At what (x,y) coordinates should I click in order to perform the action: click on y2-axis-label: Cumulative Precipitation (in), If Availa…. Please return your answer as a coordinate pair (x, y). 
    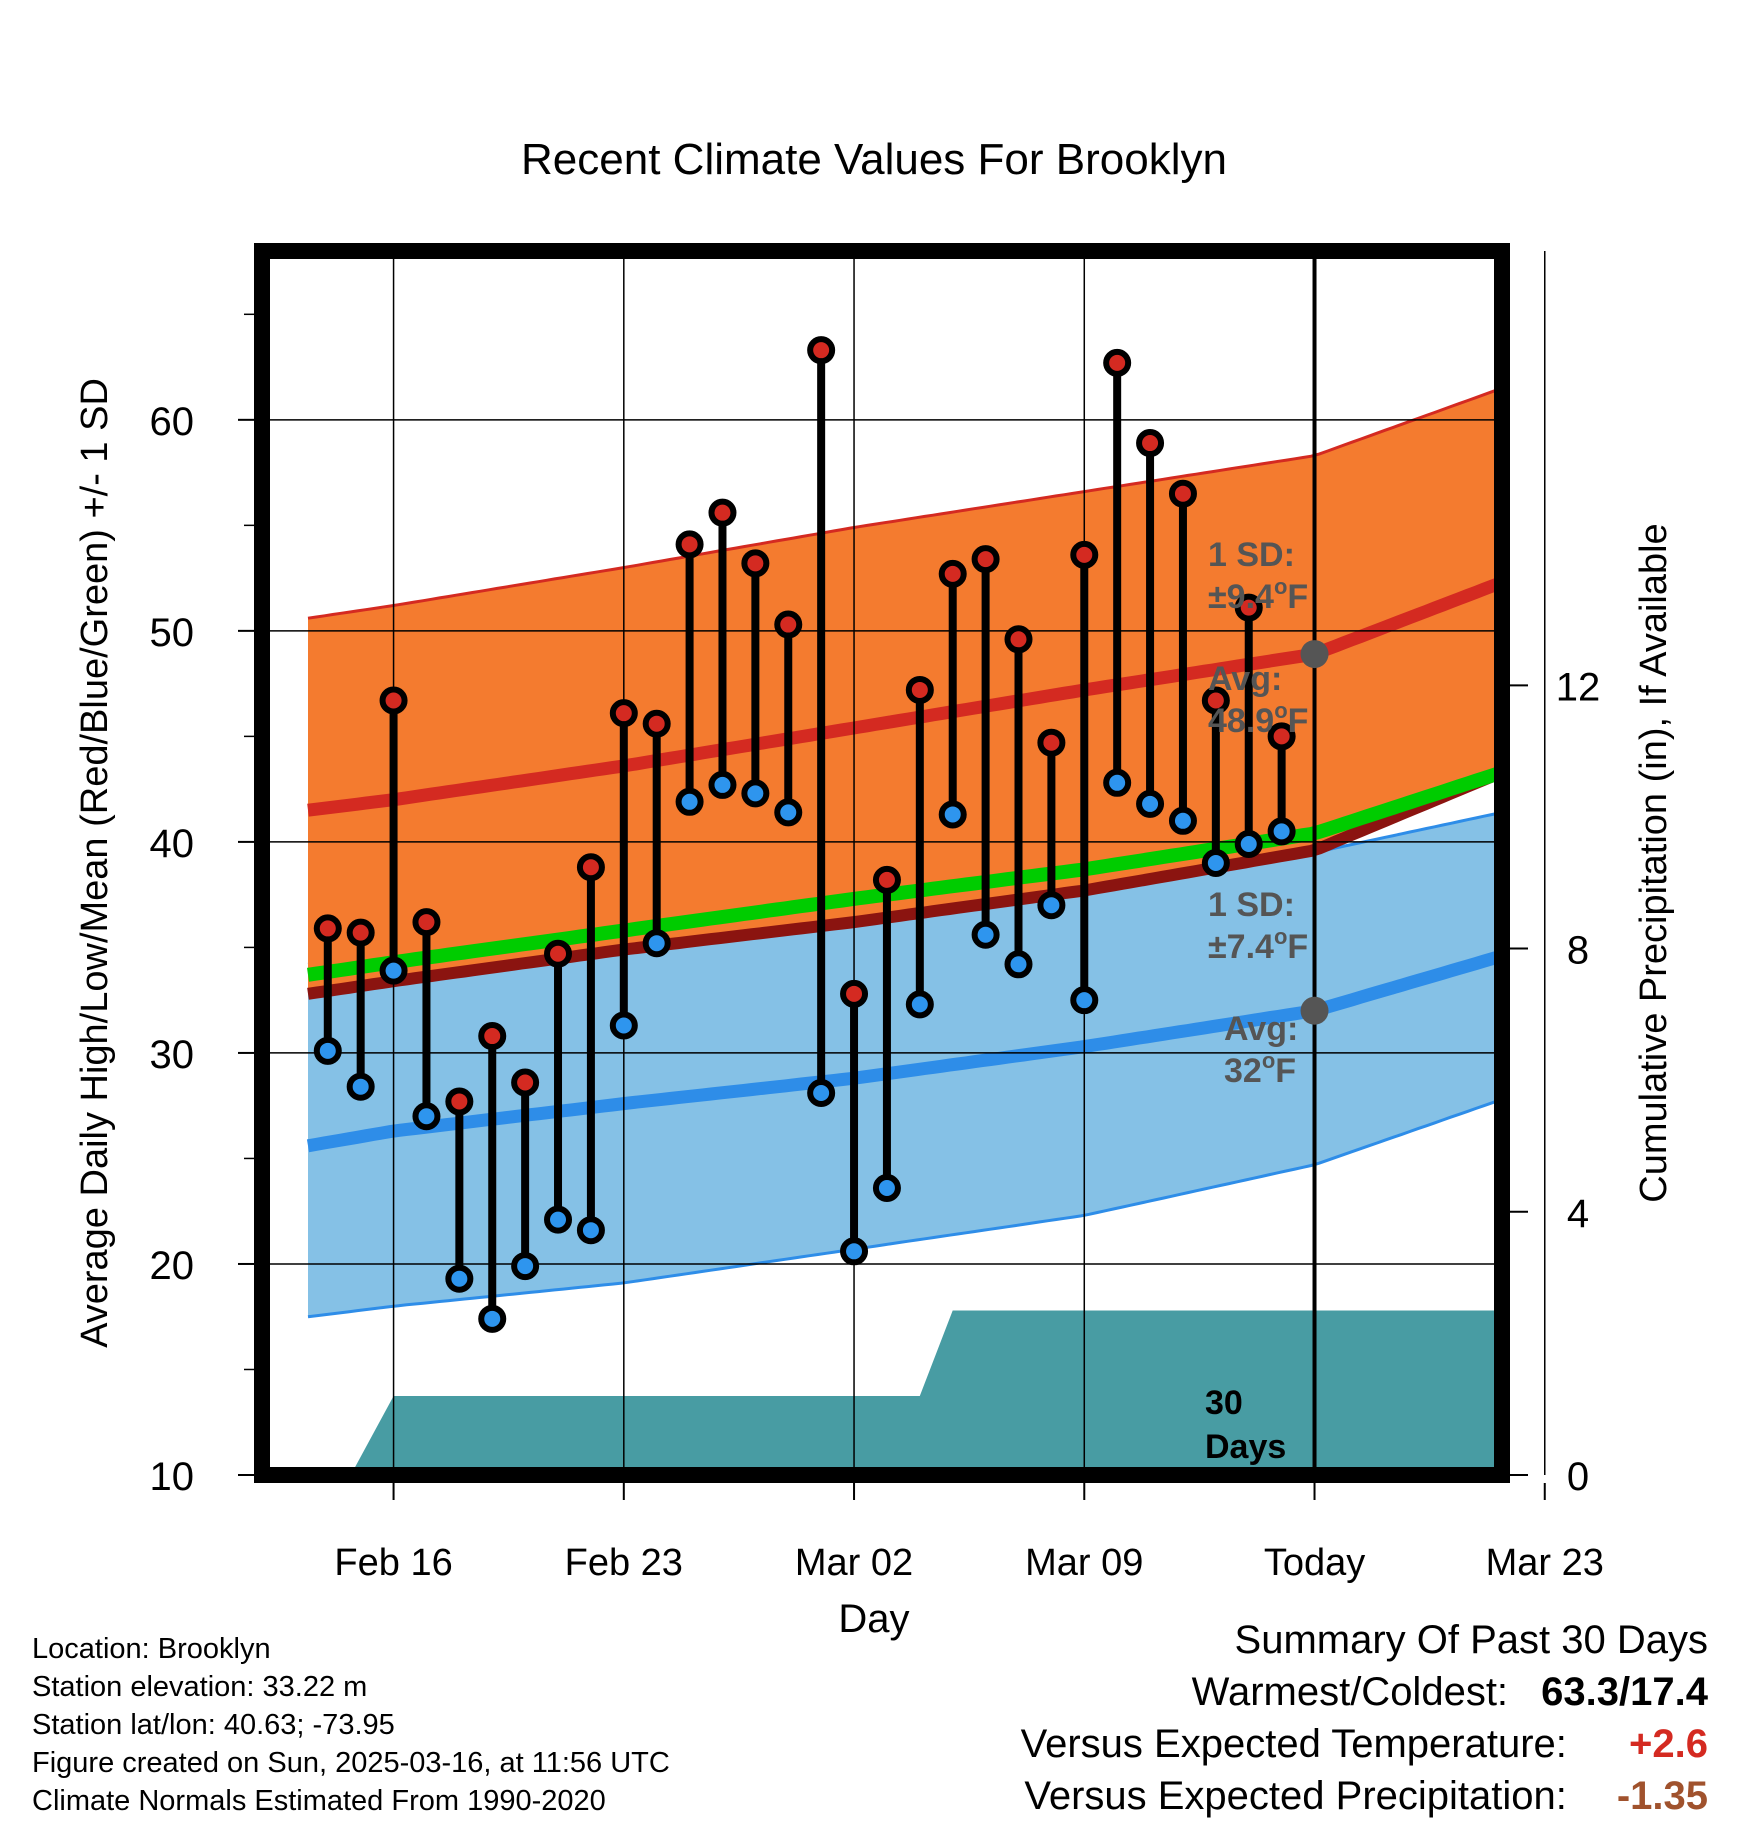
    Looking at the image, I should click on (1654, 862).